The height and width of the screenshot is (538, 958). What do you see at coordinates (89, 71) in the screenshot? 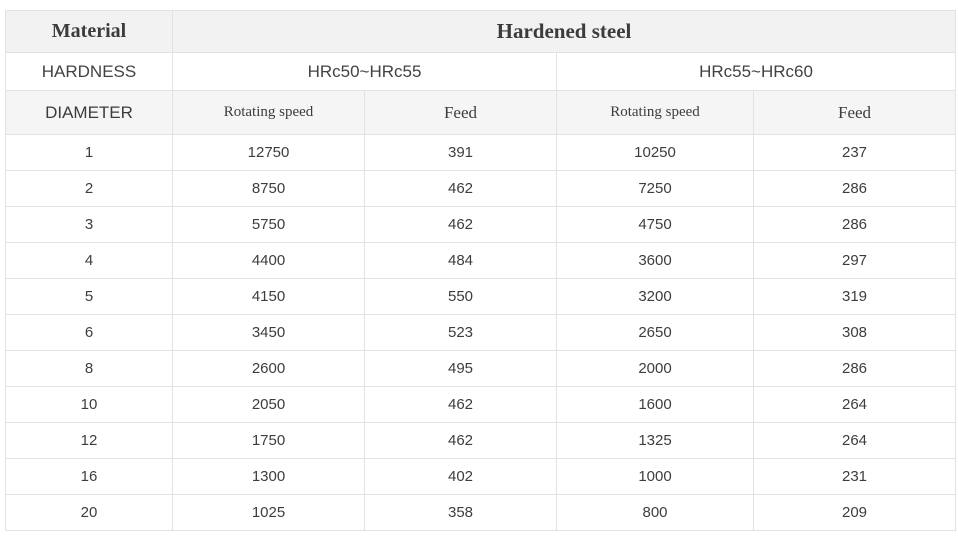
I see `hardness-header-cell: HARDNESS` at bounding box center [89, 71].